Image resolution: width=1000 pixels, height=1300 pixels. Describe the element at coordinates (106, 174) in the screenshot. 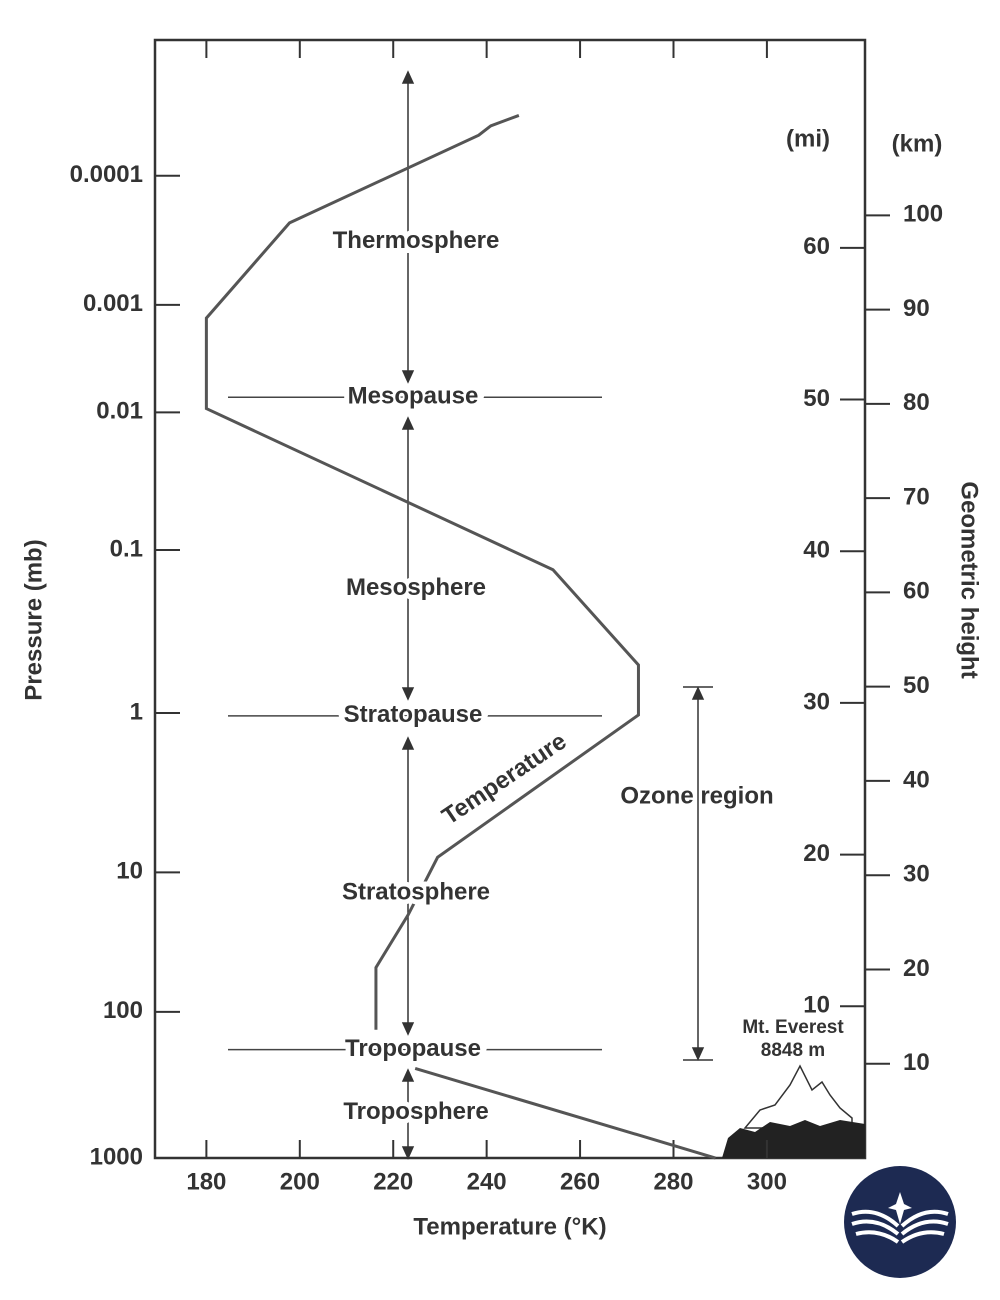

I see `pressure-tick-label: 0.0001` at that location.